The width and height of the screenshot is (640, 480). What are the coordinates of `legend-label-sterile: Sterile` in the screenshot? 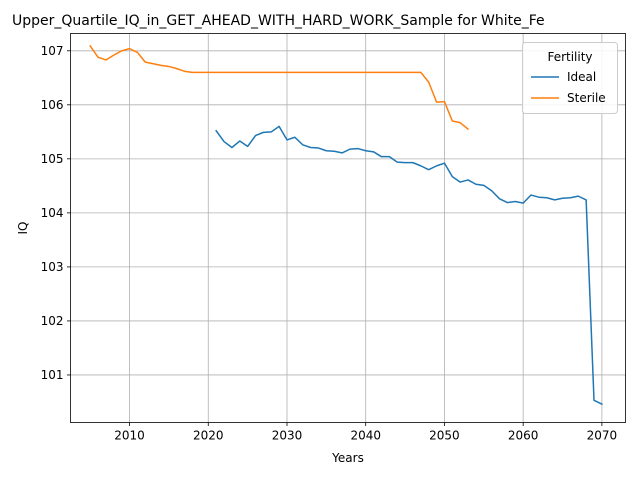 It's located at (586, 98).